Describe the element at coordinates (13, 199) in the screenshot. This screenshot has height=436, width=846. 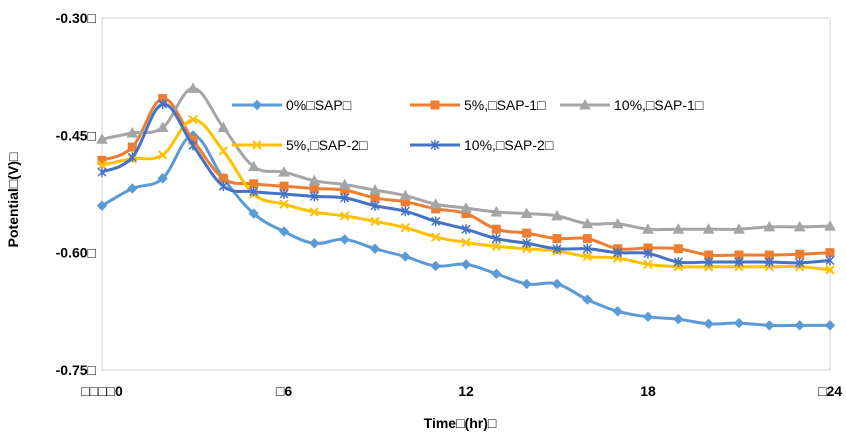
I see `y-axis-title: Potential□(V)□` at that location.